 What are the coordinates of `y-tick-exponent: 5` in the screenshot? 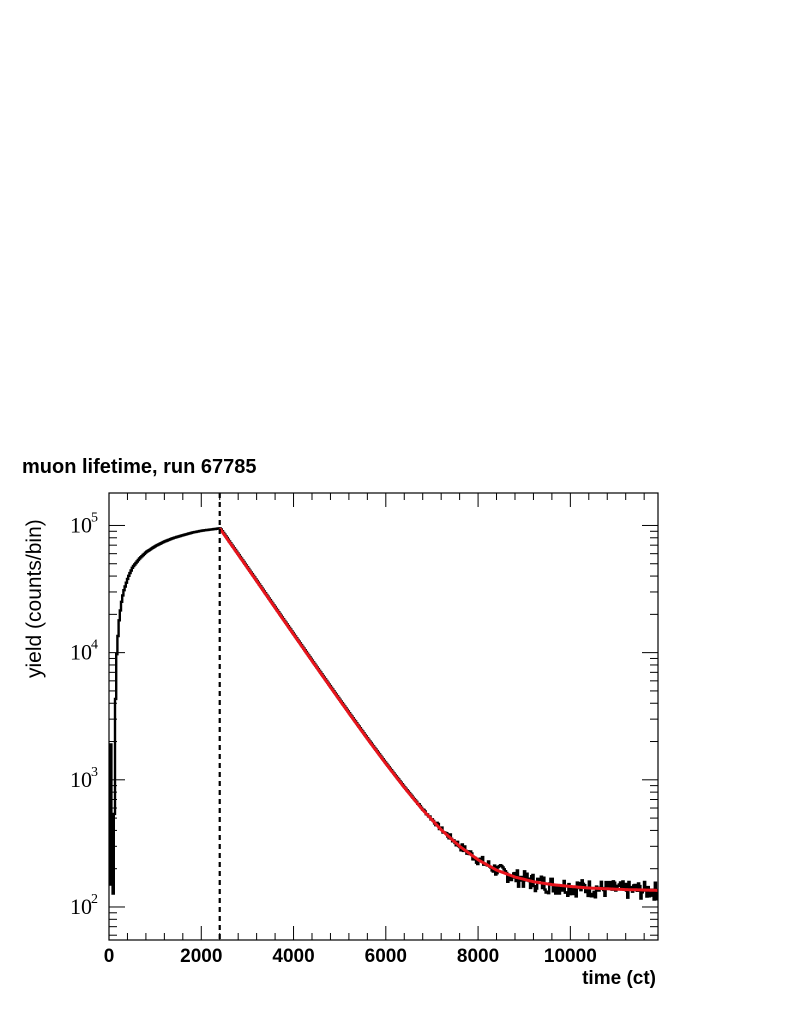 It's located at (94, 517).